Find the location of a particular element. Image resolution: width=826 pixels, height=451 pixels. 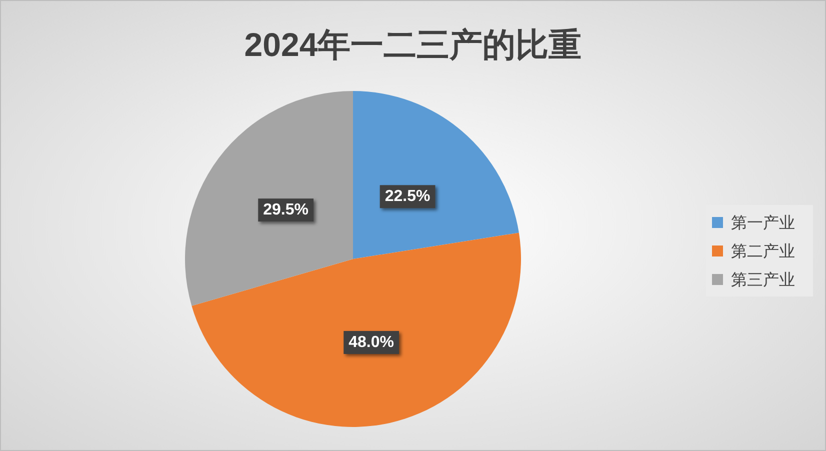

data-label: 22.5% is located at coordinates (407, 197).